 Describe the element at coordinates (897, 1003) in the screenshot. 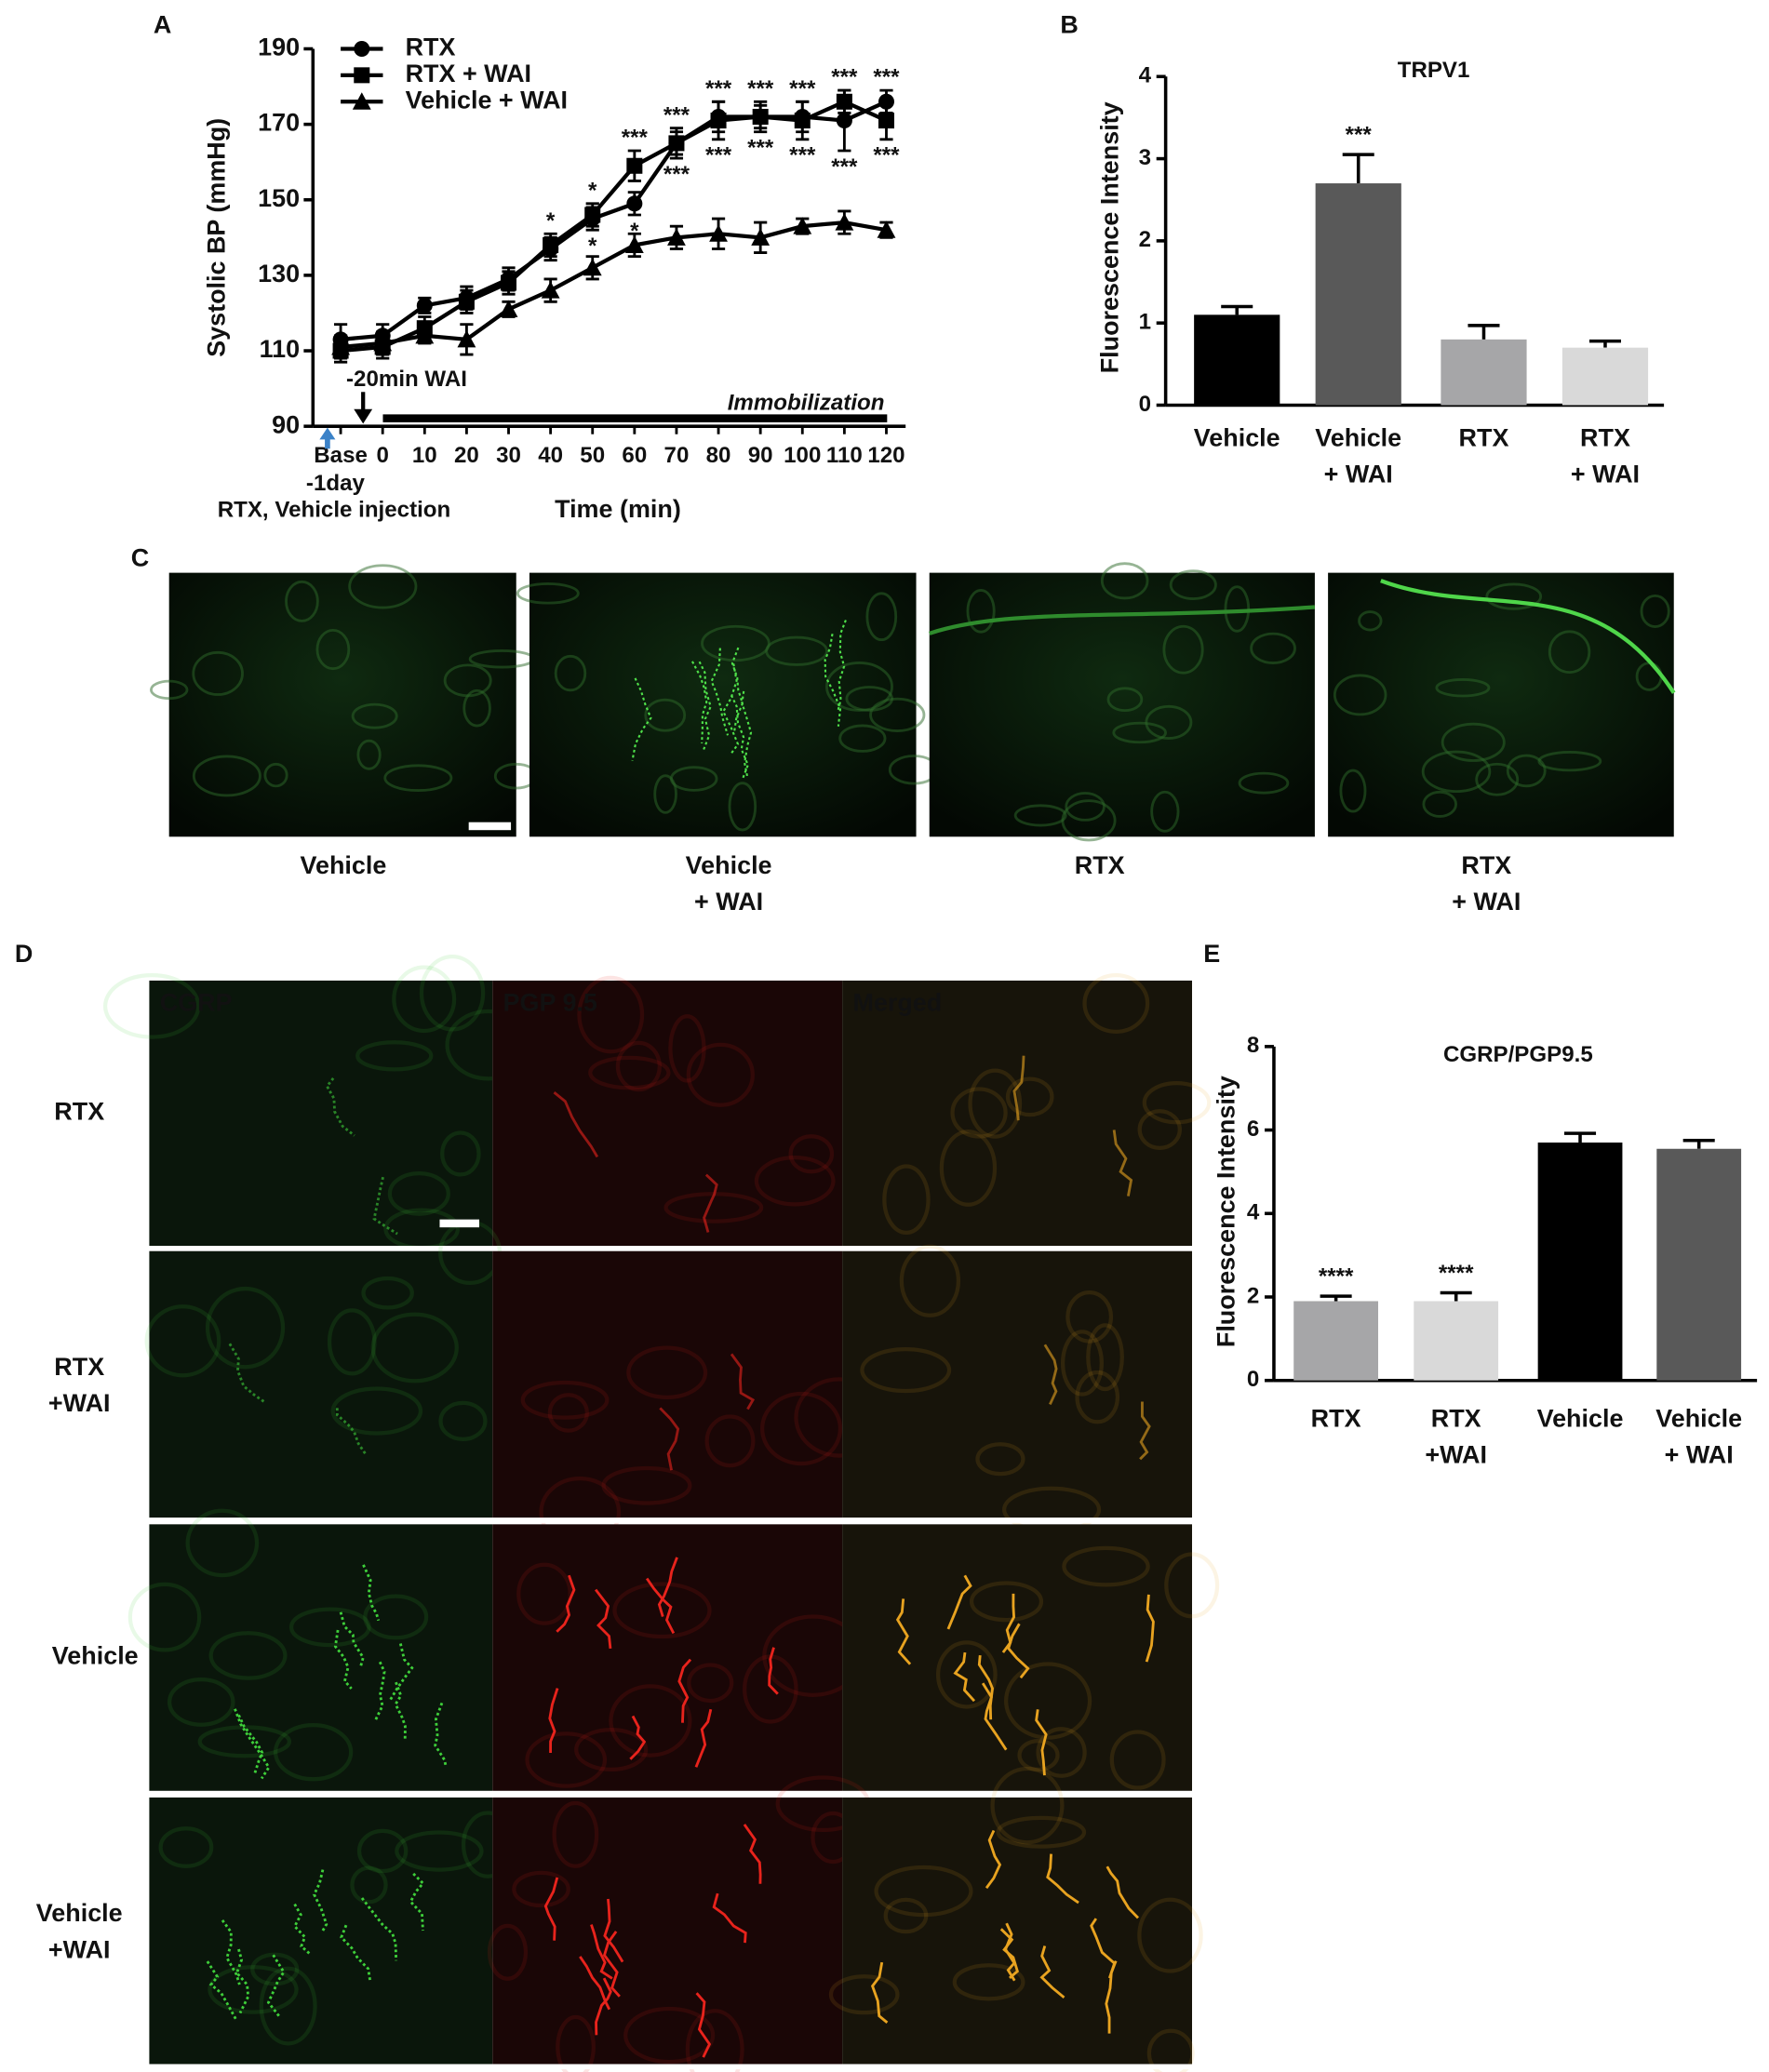

I see `column-label: Merged` at that location.